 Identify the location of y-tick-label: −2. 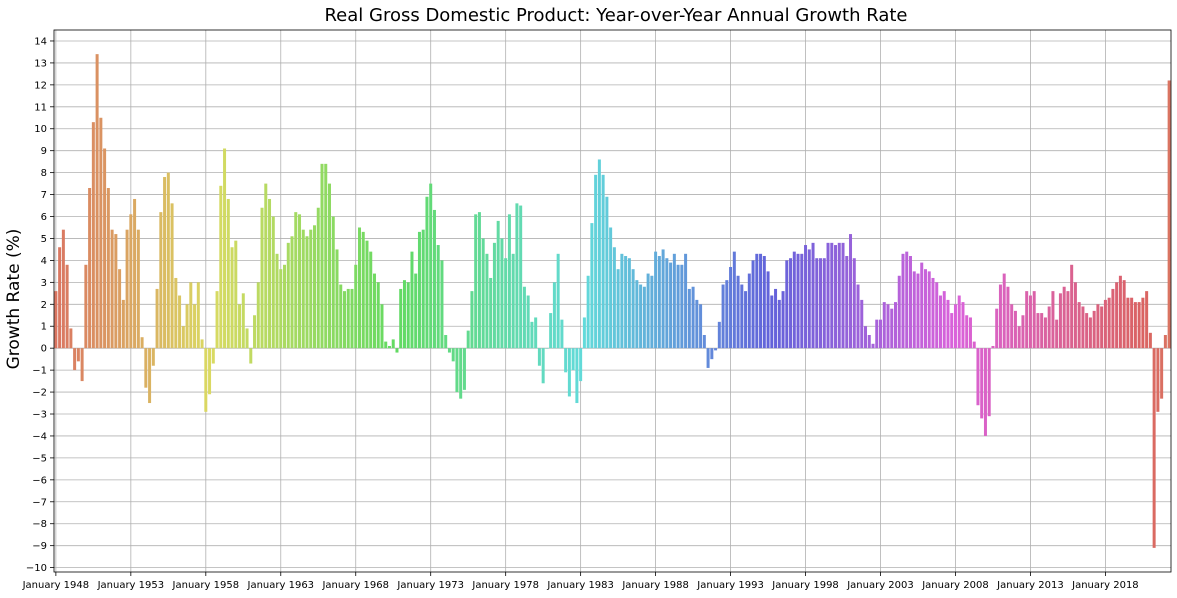
(39, 393).